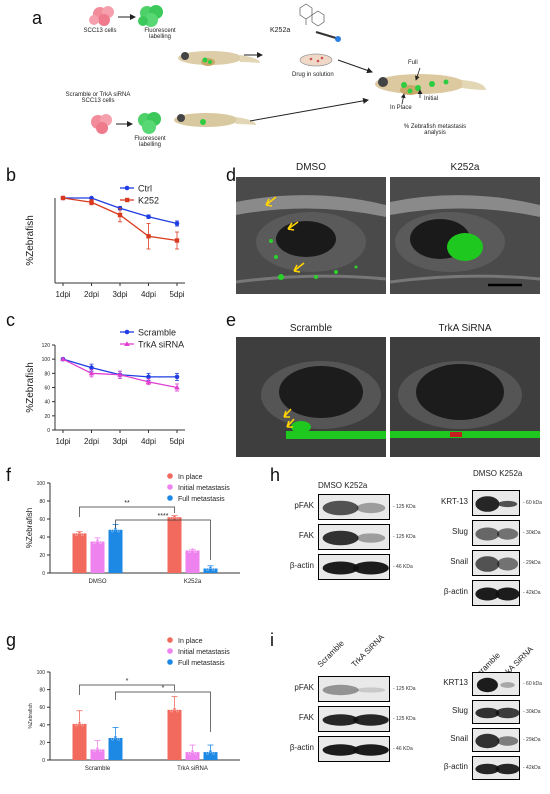 The width and height of the screenshot is (550, 794). I want to click on e-scramble-image, so click(311, 397).